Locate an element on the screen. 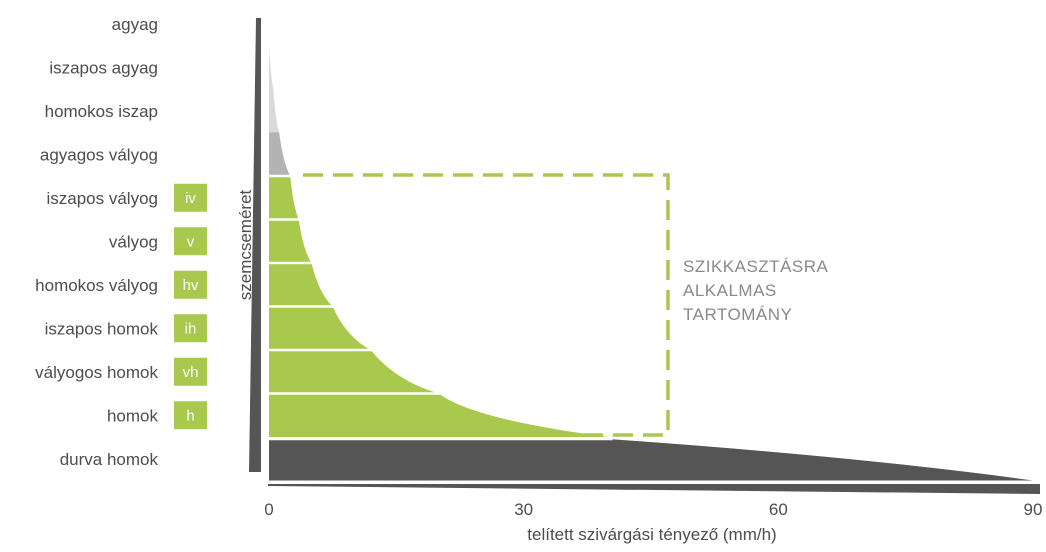 The height and width of the screenshot is (552, 1046). soil-label: homokos iszap is located at coordinates (101, 111).